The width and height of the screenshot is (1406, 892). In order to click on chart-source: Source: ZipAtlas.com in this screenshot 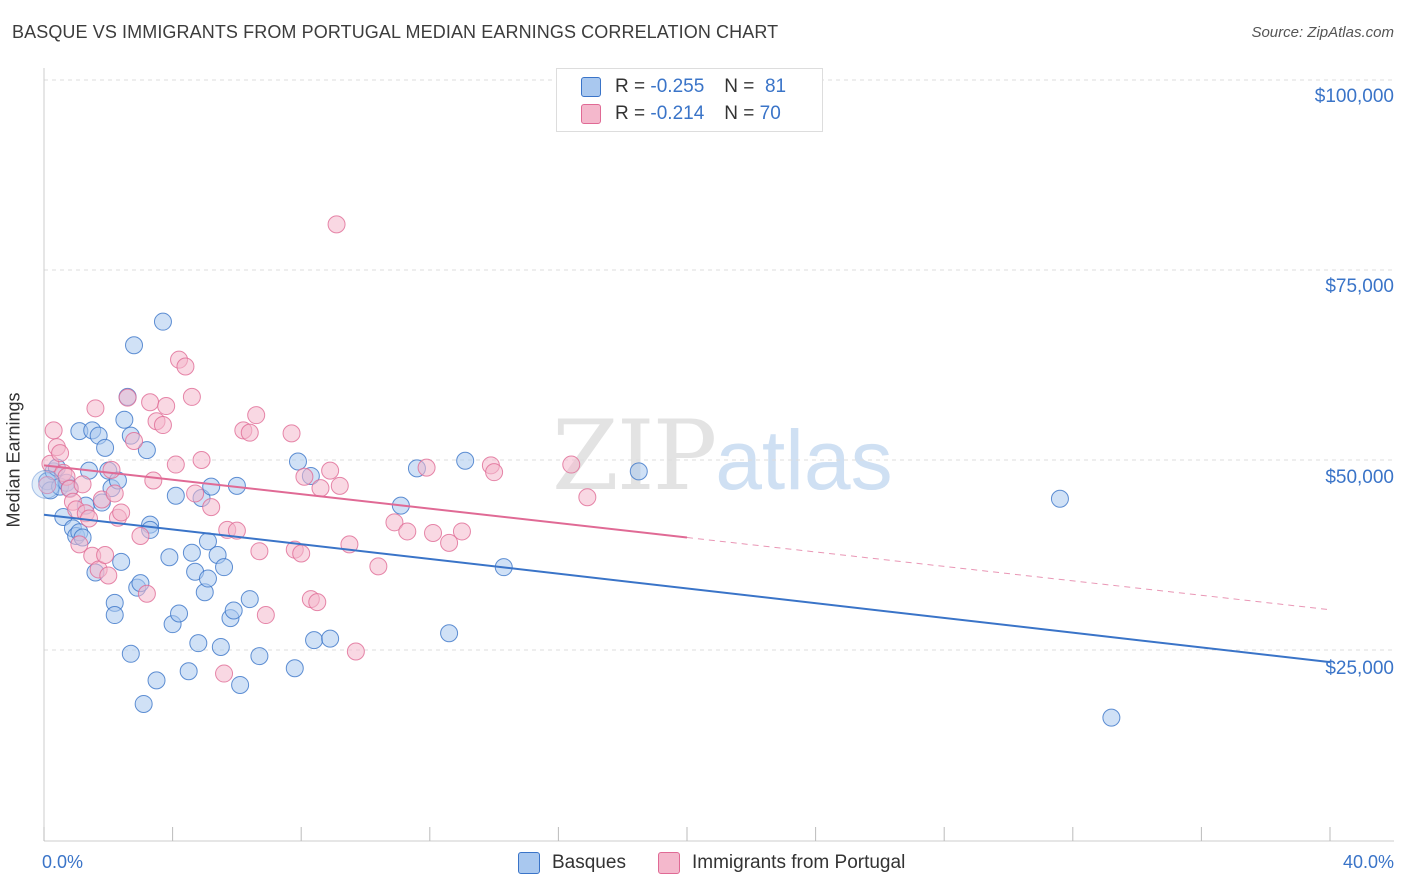, I will do `click(1322, 32)`.